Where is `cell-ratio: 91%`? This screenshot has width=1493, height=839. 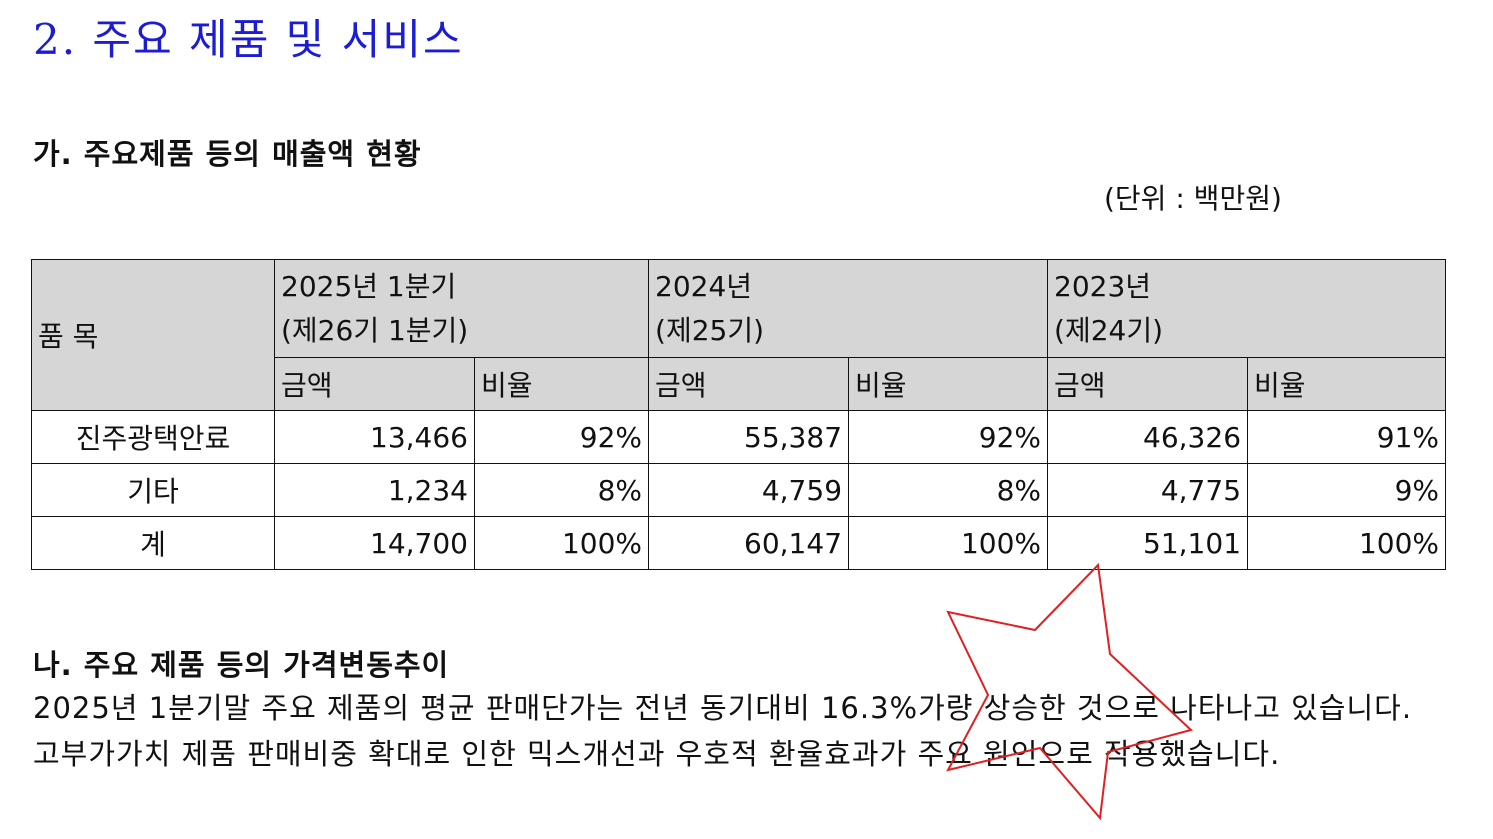 cell-ratio: 91% is located at coordinates (1347, 437).